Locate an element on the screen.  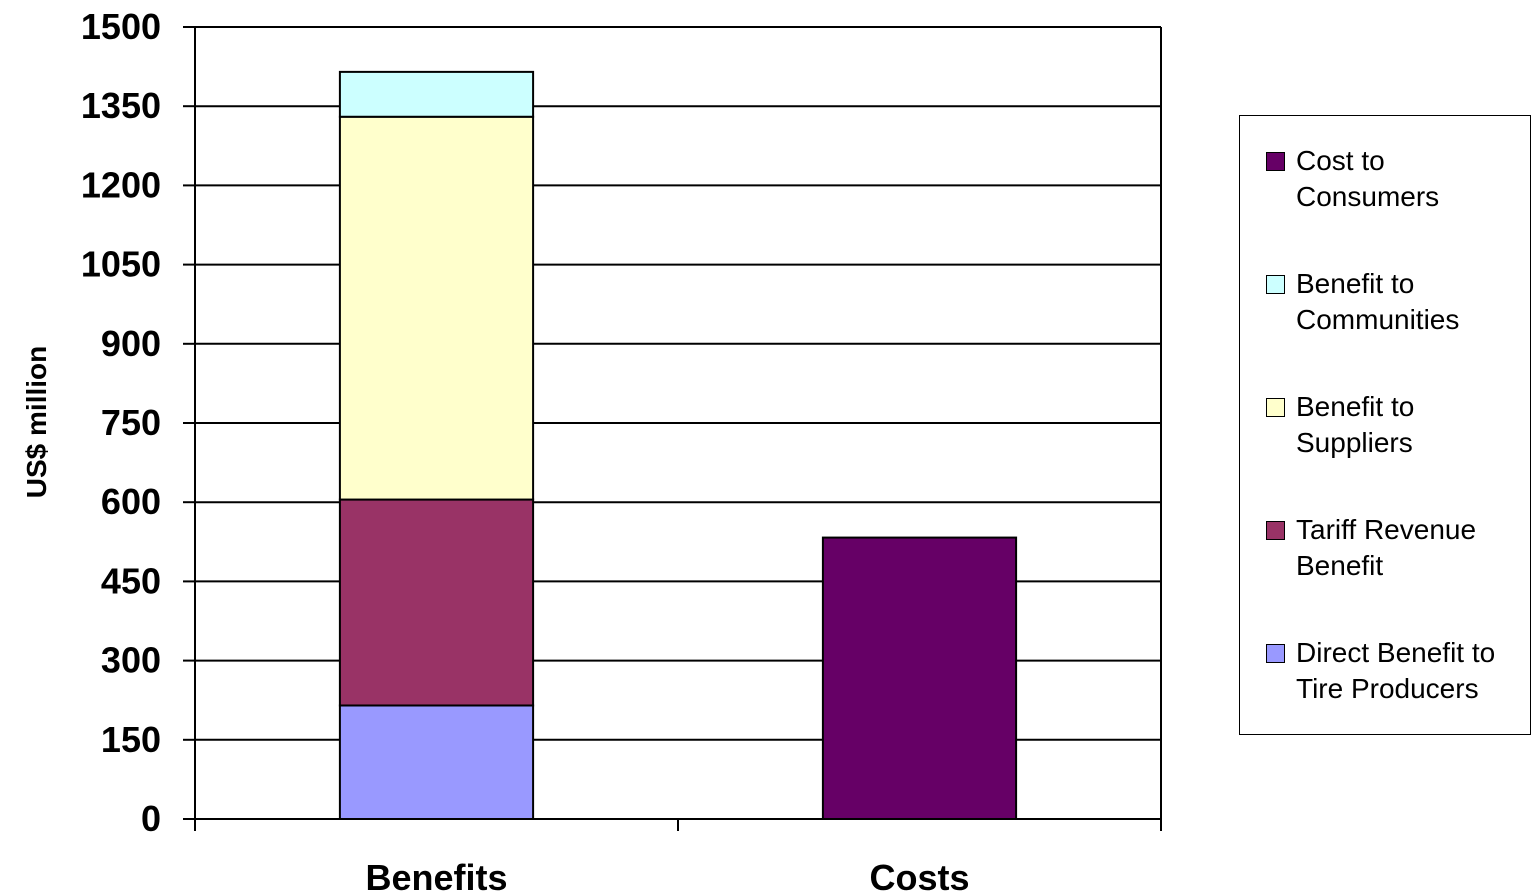
x-category-label: Benefits is located at coordinates (436, 875).